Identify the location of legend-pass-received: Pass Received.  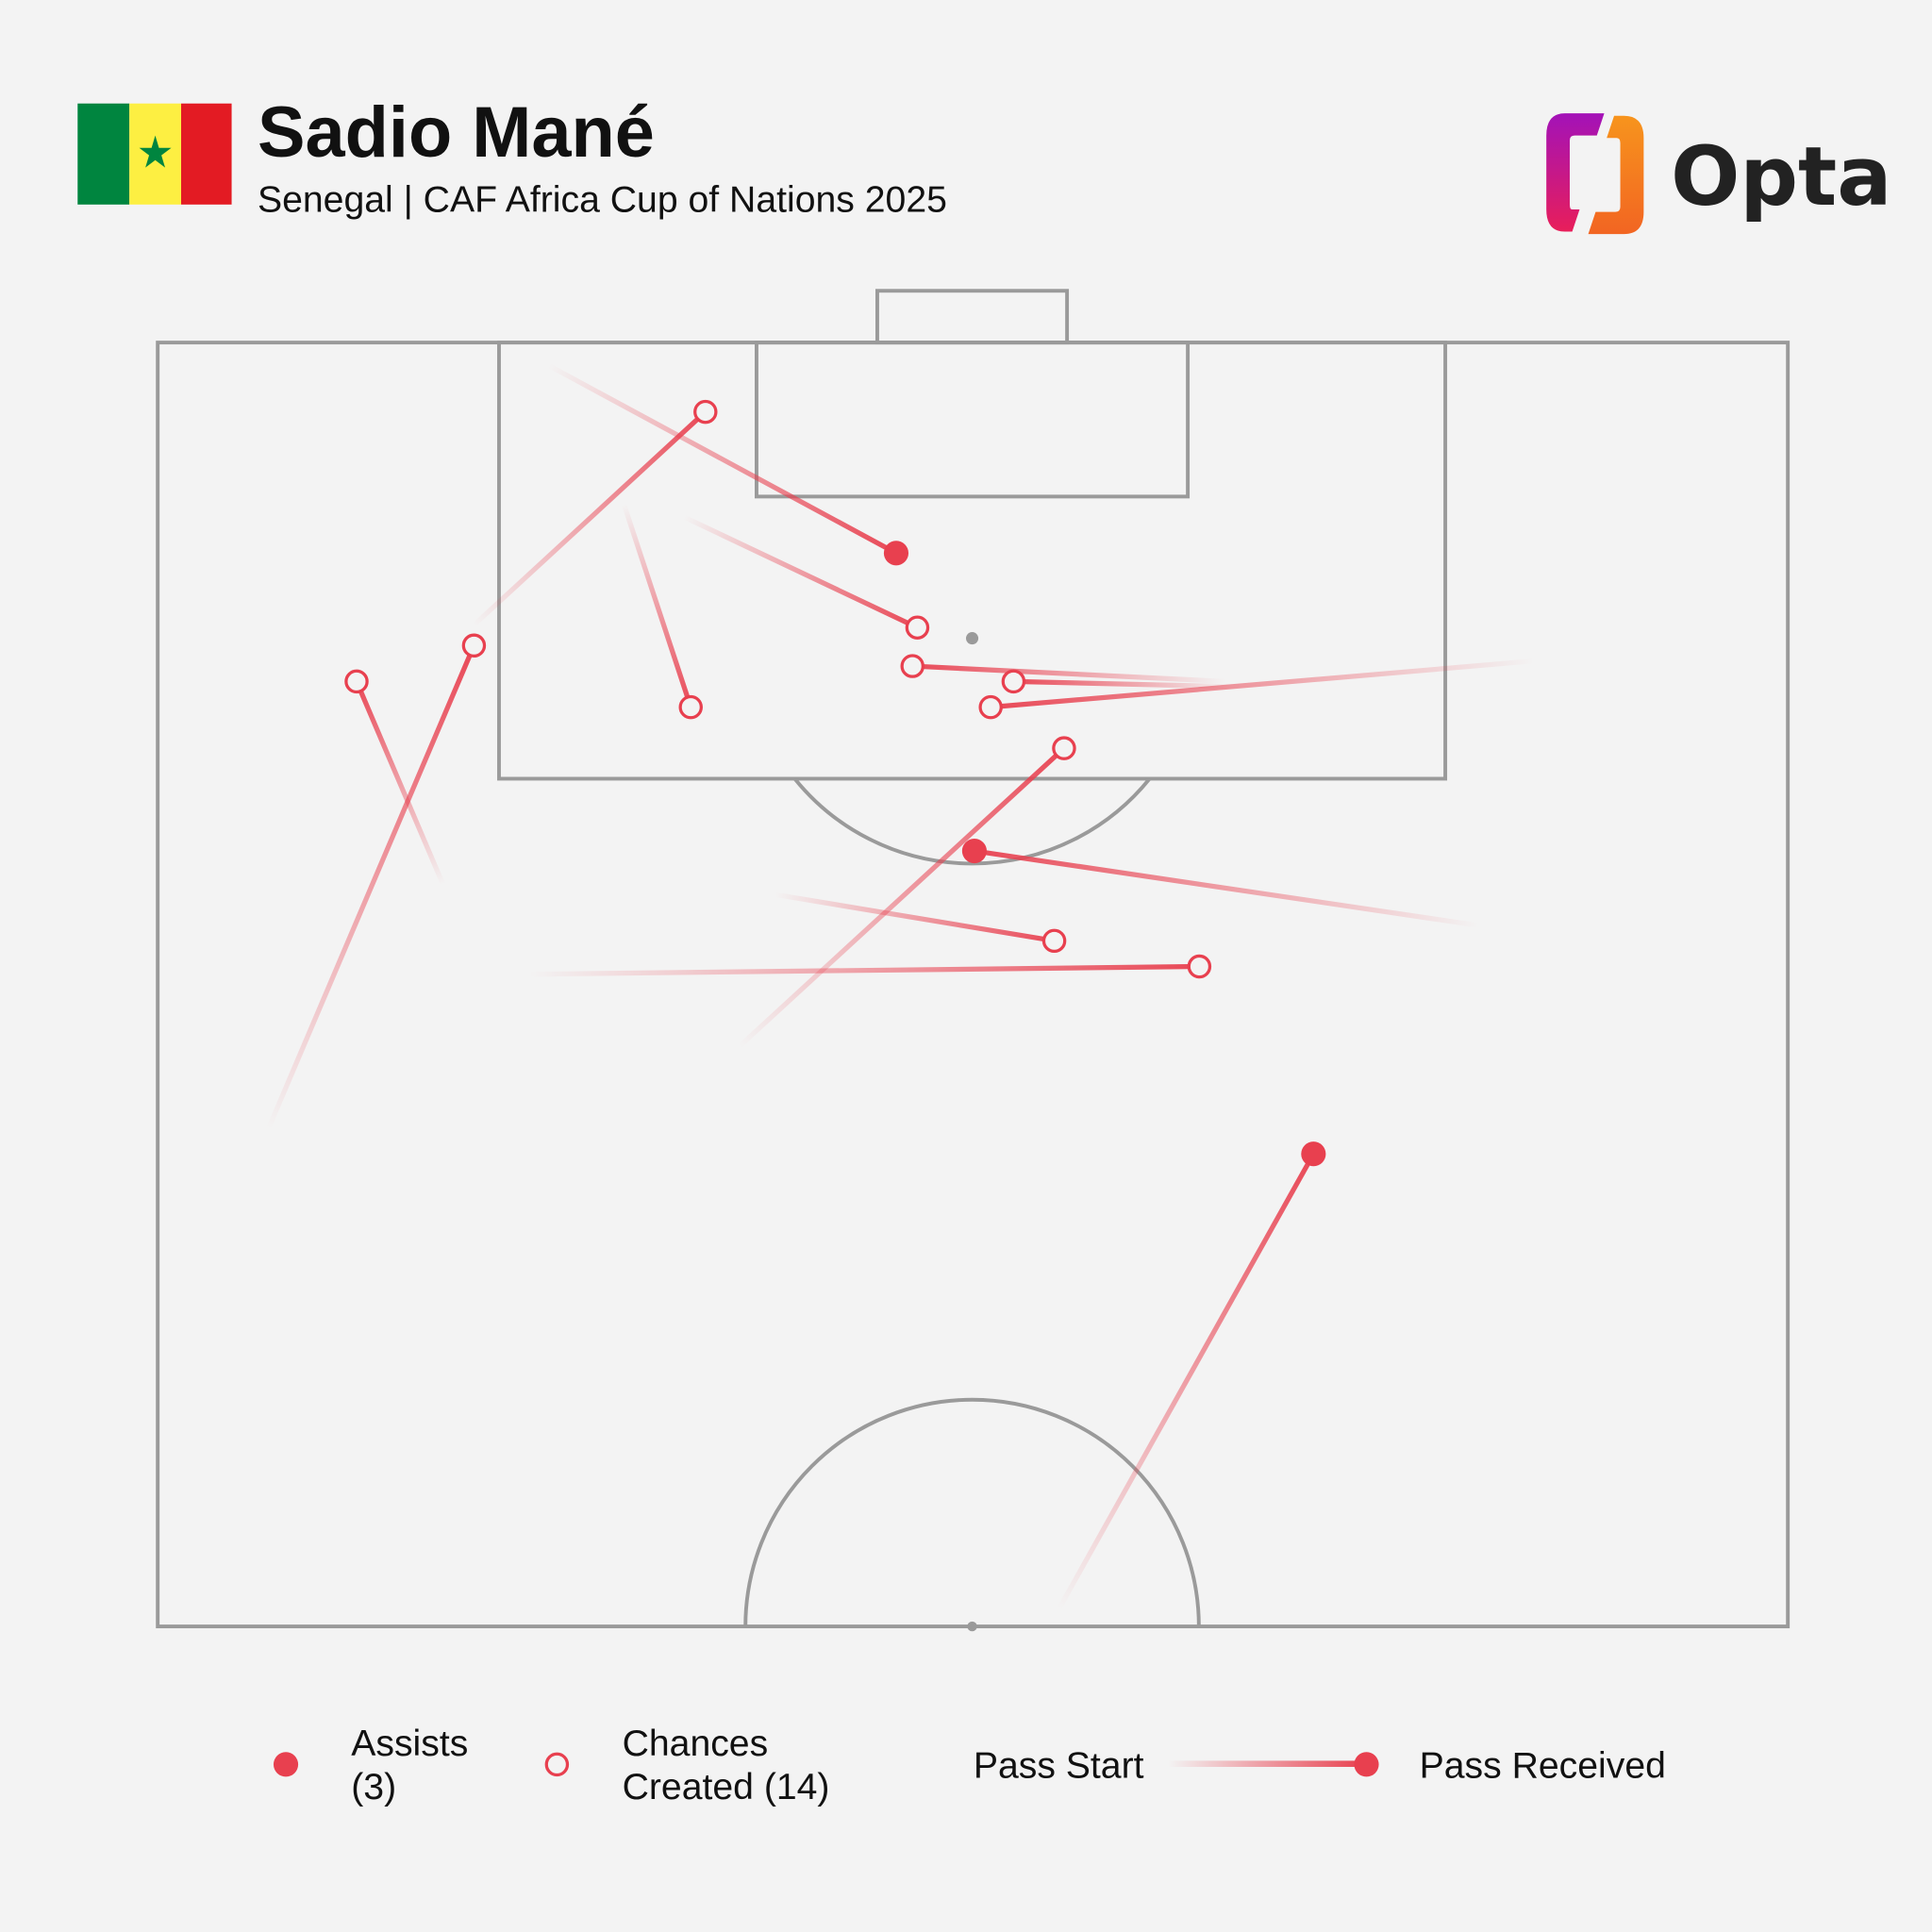
(1543, 1767).